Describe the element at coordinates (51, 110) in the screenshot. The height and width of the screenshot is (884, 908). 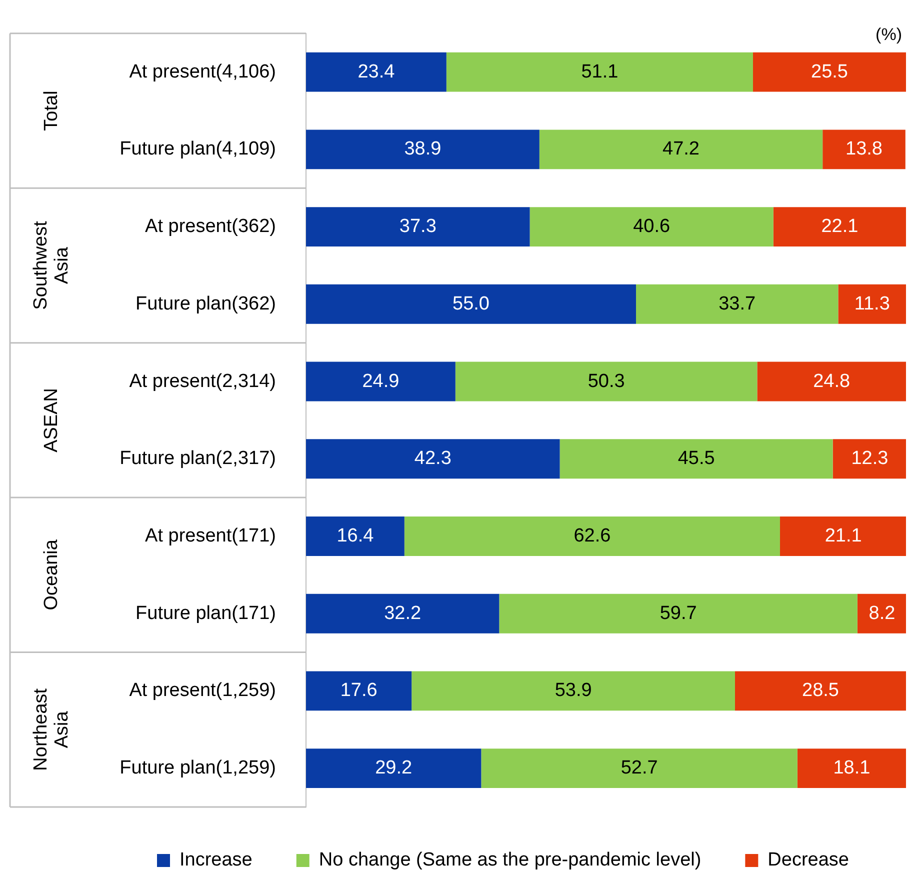
I see `text: Total` at that location.